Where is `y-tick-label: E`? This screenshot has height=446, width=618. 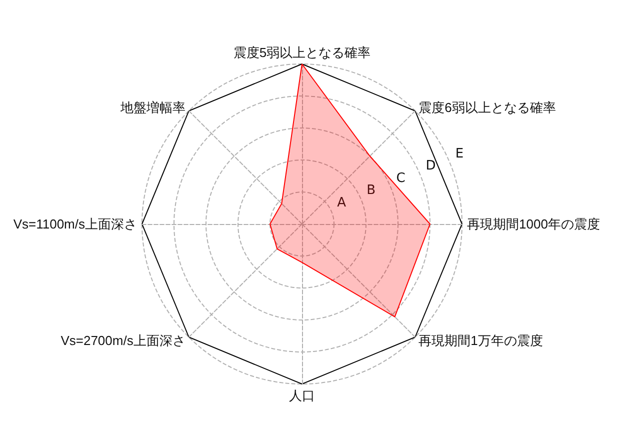
y-tick-label: E is located at coordinates (459, 154).